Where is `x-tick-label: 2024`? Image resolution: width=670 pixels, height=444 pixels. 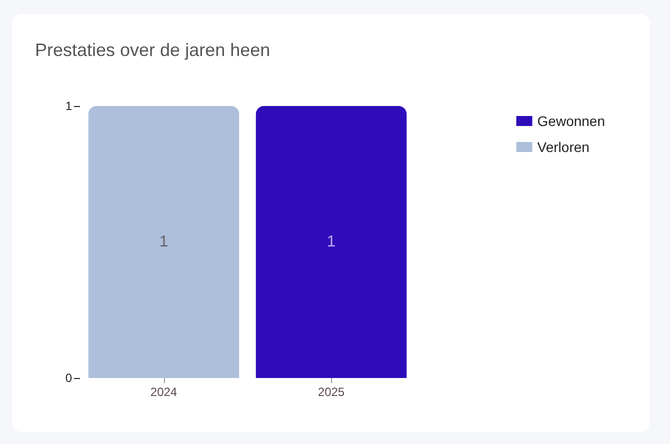 x-tick-label: 2024 is located at coordinates (164, 392).